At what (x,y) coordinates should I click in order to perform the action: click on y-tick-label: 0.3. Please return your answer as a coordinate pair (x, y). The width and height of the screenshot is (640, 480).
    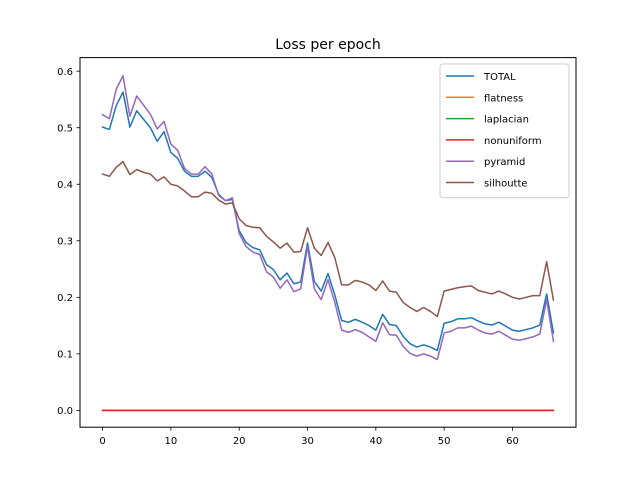
    Looking at the image, I should click on (65, 241).